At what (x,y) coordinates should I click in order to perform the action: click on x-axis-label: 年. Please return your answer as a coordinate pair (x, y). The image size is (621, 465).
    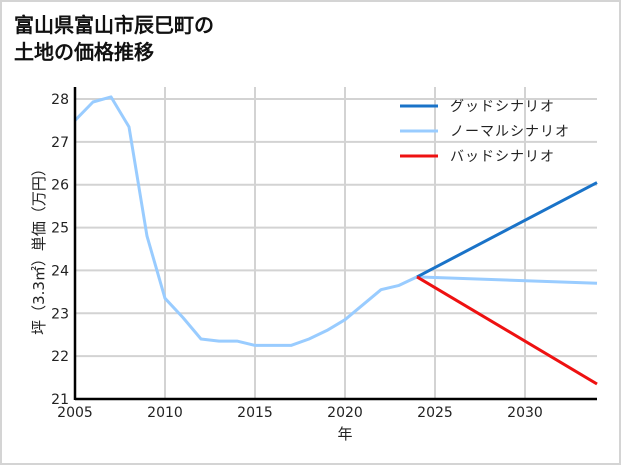
    Looking at the image, I should click on (344, 434).